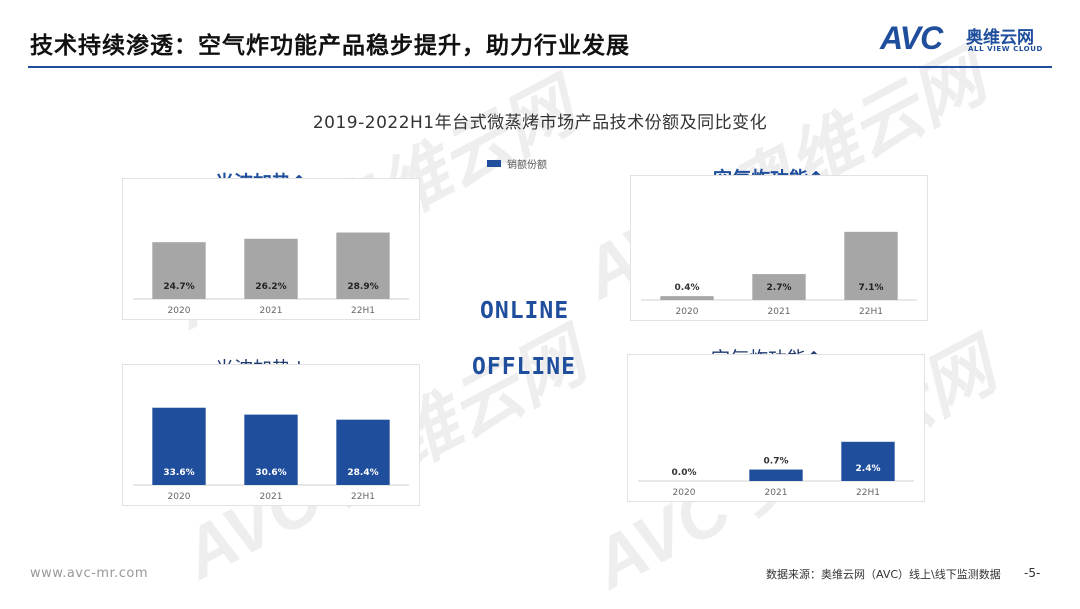 Image resolution: width=1080 pixels, height=609 pixels. Describe the element at coordinates (687, 288) in the screenshot. I see `data-label: 0.4%` at that location.